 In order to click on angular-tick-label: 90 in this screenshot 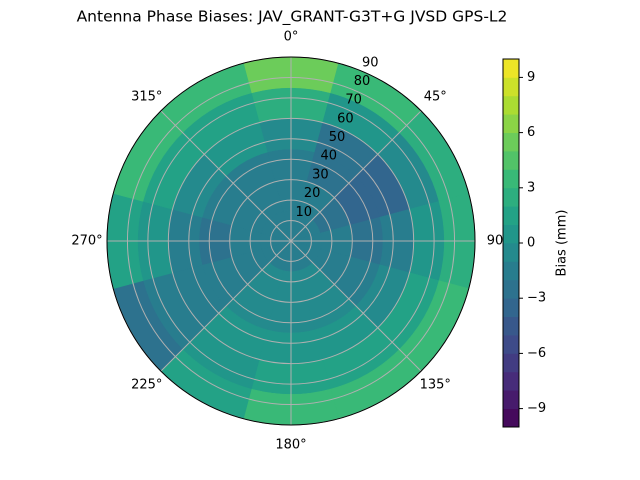, I will do `click(495, 241)`.